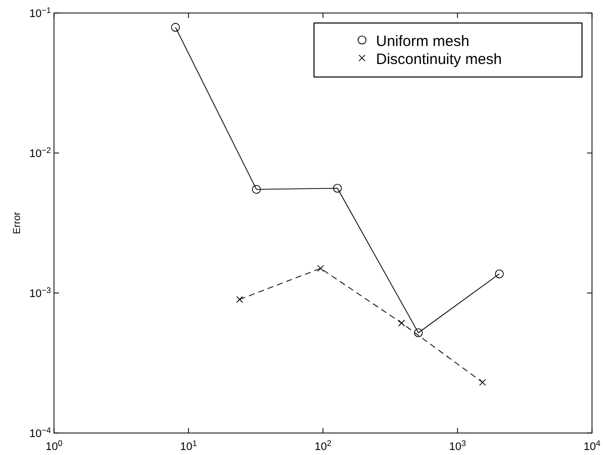  I want to click on y-axis-title: Error, so click(17, 222).